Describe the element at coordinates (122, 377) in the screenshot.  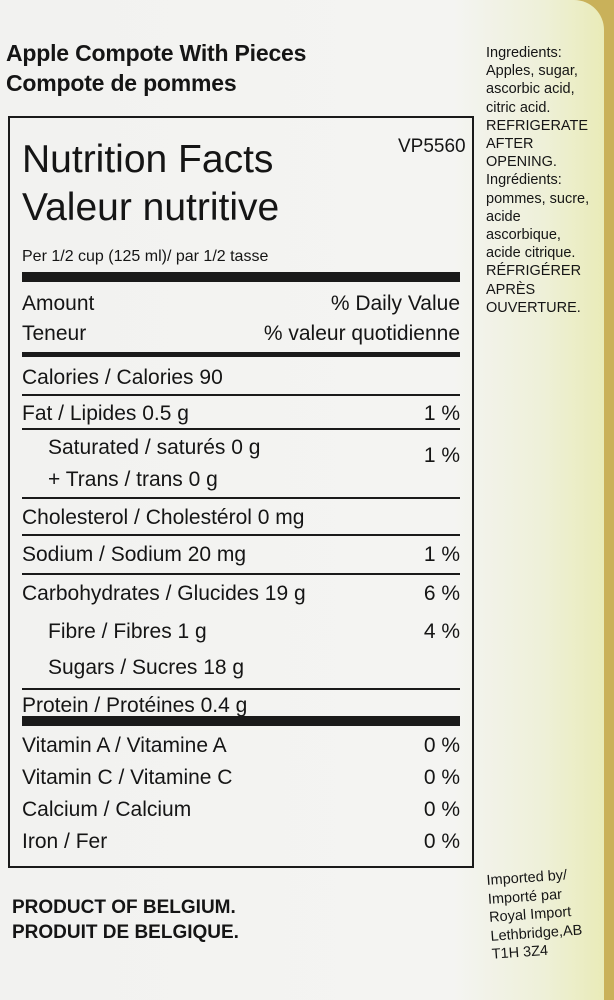
I see `nutrient-label: Calories / Calories 90` at that location.